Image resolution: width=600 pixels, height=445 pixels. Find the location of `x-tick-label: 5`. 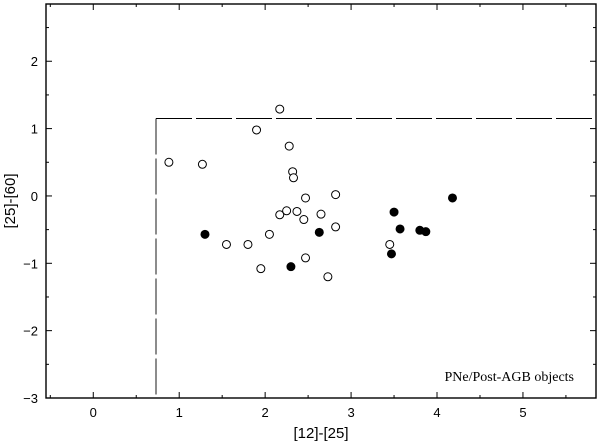

x-tick-label: 5 is located at coordinates (522, 412).